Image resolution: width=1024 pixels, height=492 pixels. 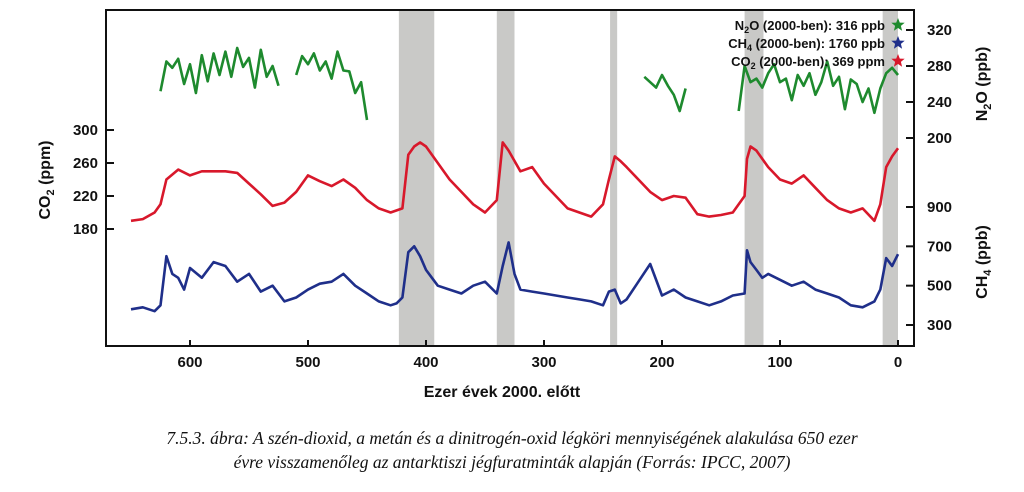 I want to click on ch4-tick-label-900: 900, so click(x=939, y=207).